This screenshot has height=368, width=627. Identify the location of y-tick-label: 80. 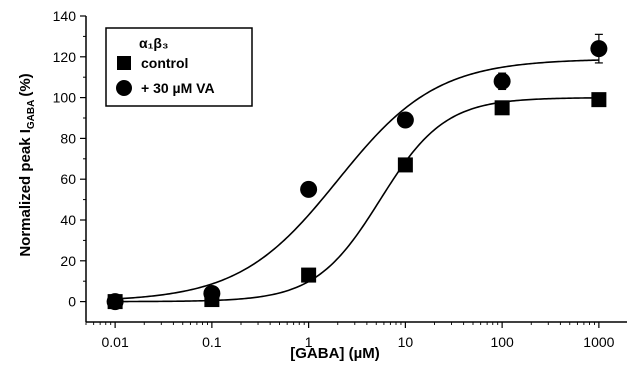
(68, 138).